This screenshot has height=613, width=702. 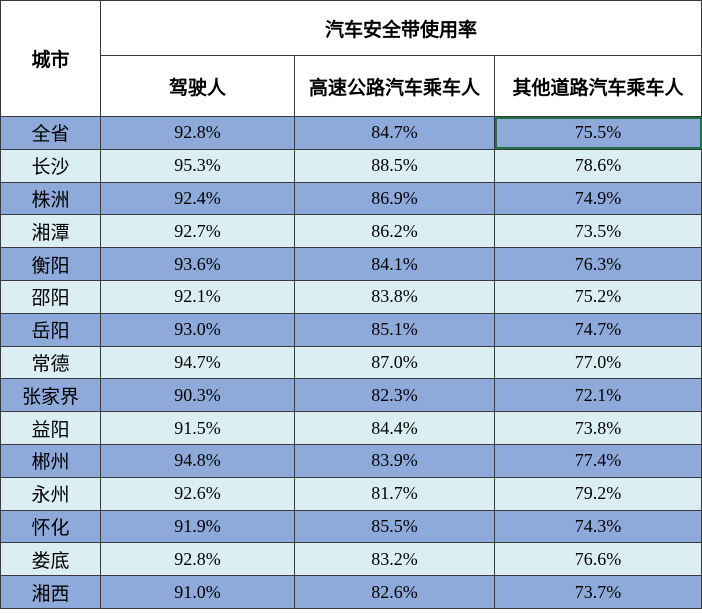 I want to click on city-cell: 益阳, so click(x=50, y=428).